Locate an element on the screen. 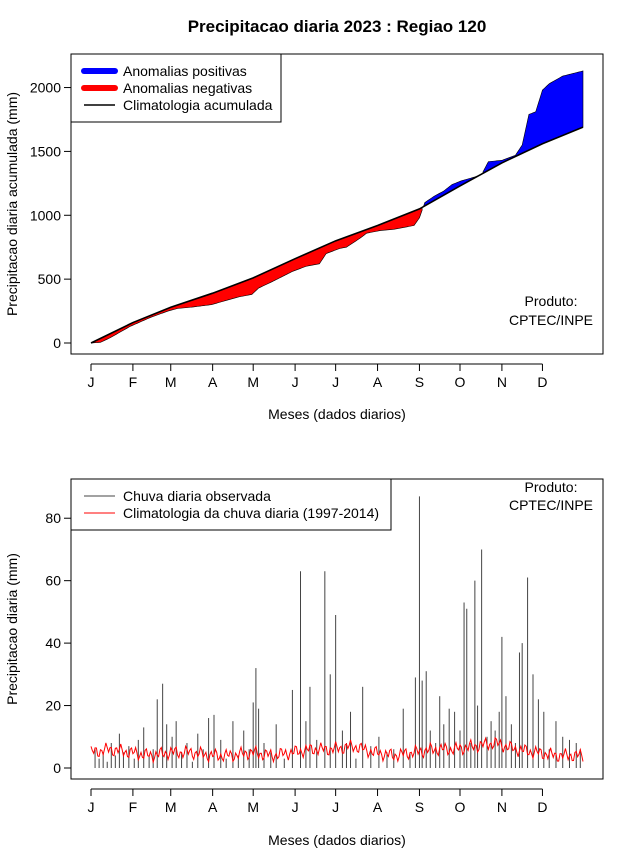 The image size is (640, 850). y-axis-label-2: Precipitacao diaria (mm) is located at coordinates (12, 629).